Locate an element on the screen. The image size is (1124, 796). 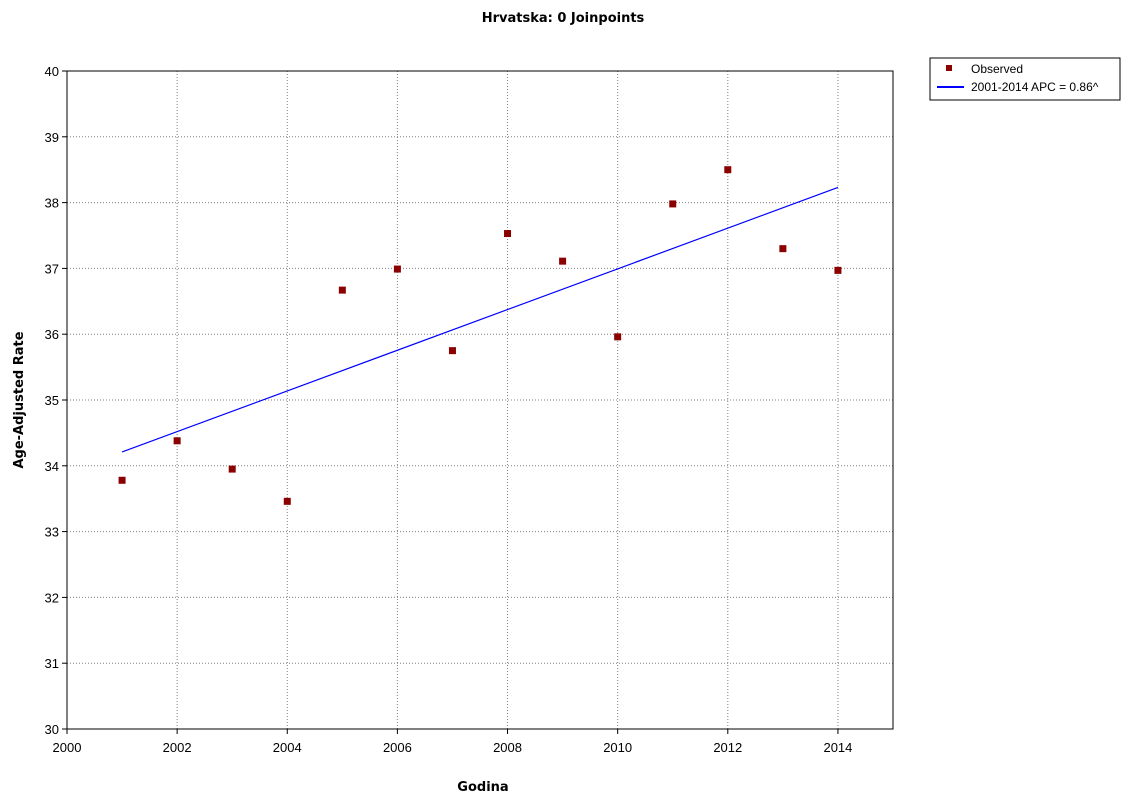
x-tick-label: 2008 is located at coordinates (507, 747).